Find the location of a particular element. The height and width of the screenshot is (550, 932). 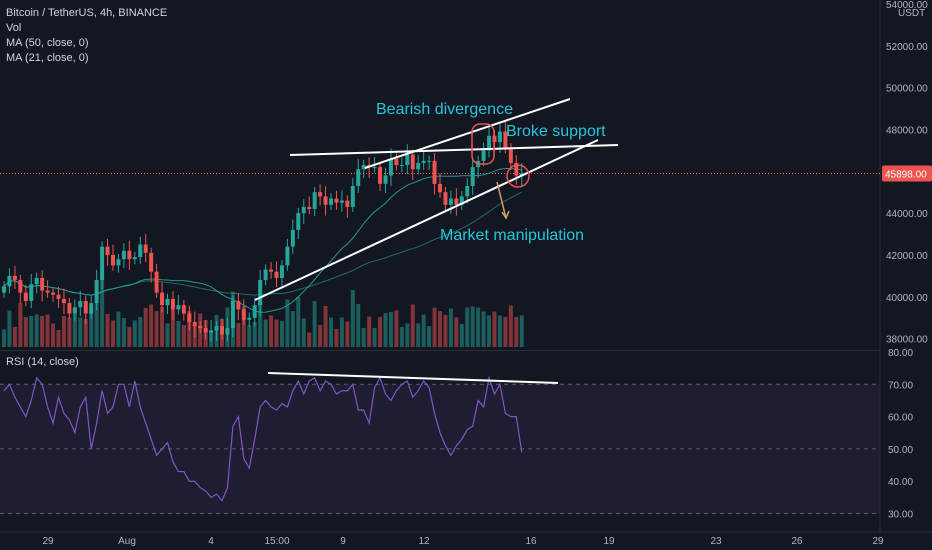

time-tick-label: 4 is located at coordinates (211, 541).